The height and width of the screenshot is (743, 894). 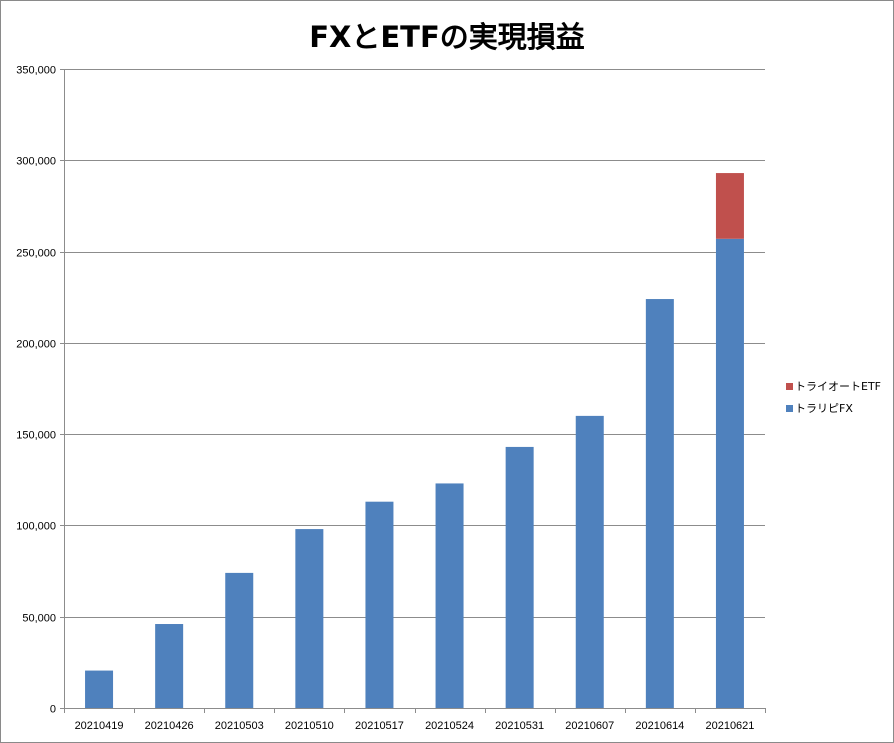 What do you see at coordinates (99, 726) in the screenshot?
I see `x-tick-label: 20210419` at bounding box center [99, 726].